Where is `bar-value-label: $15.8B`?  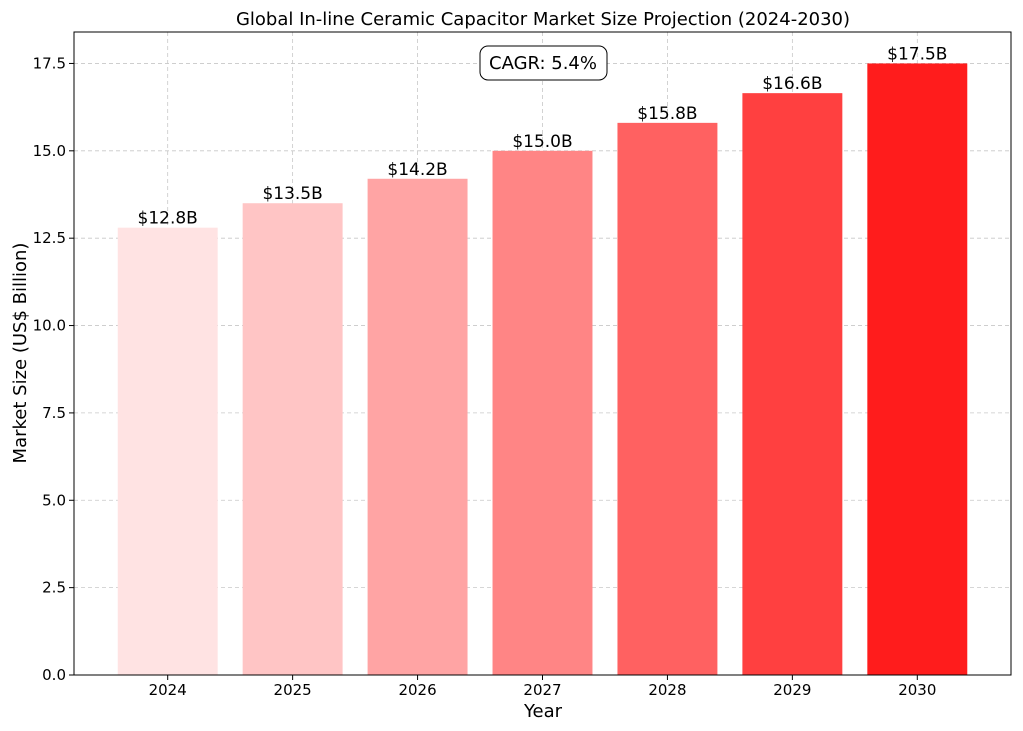 bar-value-label: $15.8B is located at coordinates (667, 114).